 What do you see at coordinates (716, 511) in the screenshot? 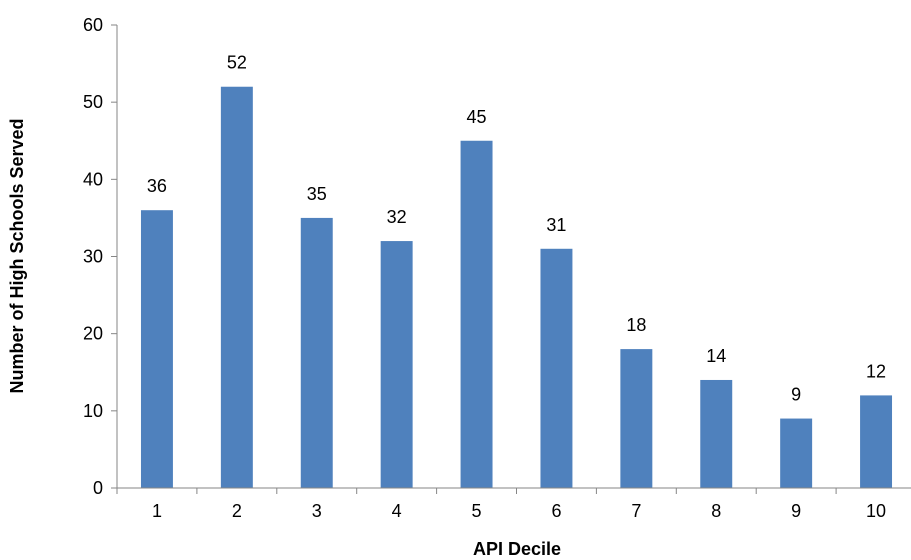
I see `x-tick-label-8: 8` at bounding box center [716, 511].